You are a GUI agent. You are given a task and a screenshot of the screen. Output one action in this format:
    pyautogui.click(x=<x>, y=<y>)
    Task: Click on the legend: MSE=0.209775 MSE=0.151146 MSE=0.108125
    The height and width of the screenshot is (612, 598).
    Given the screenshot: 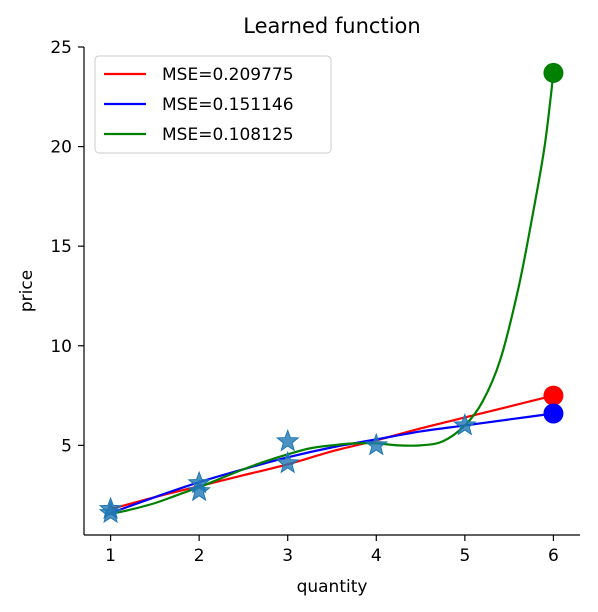 What is the action you would take?
    pyautogui.click(x=213, y=104)
    